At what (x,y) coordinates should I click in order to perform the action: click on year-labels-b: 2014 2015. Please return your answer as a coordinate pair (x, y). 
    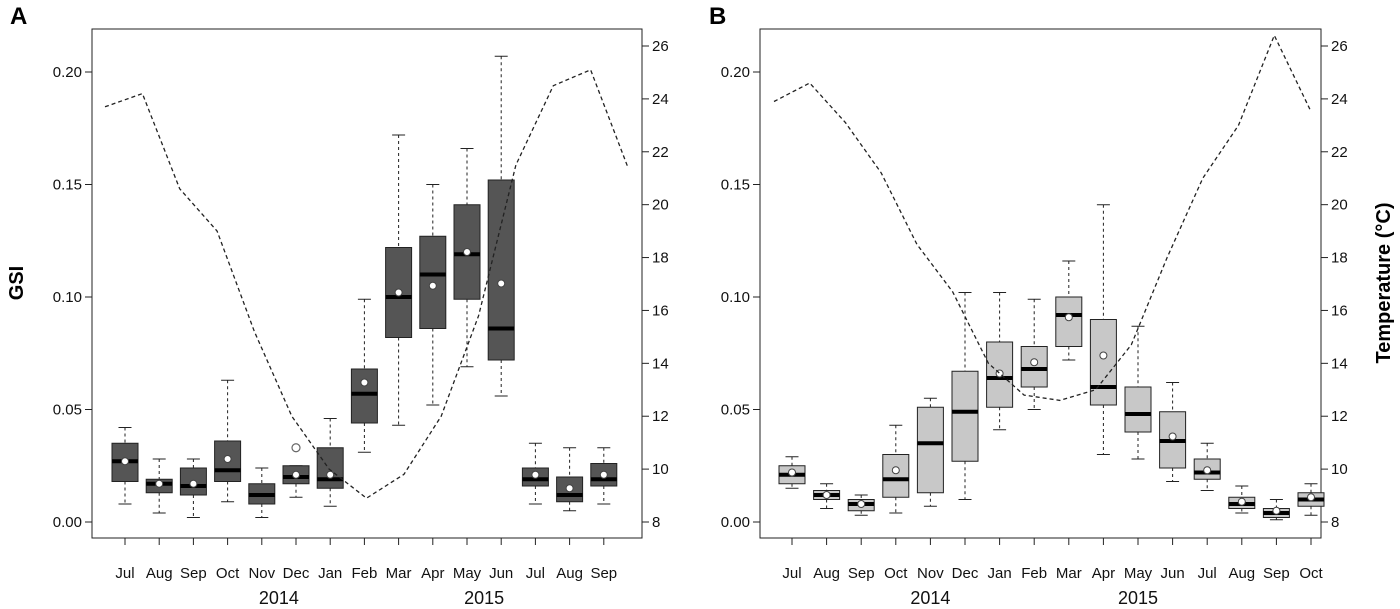
    Looking at the image, I should click on (1034, 598).